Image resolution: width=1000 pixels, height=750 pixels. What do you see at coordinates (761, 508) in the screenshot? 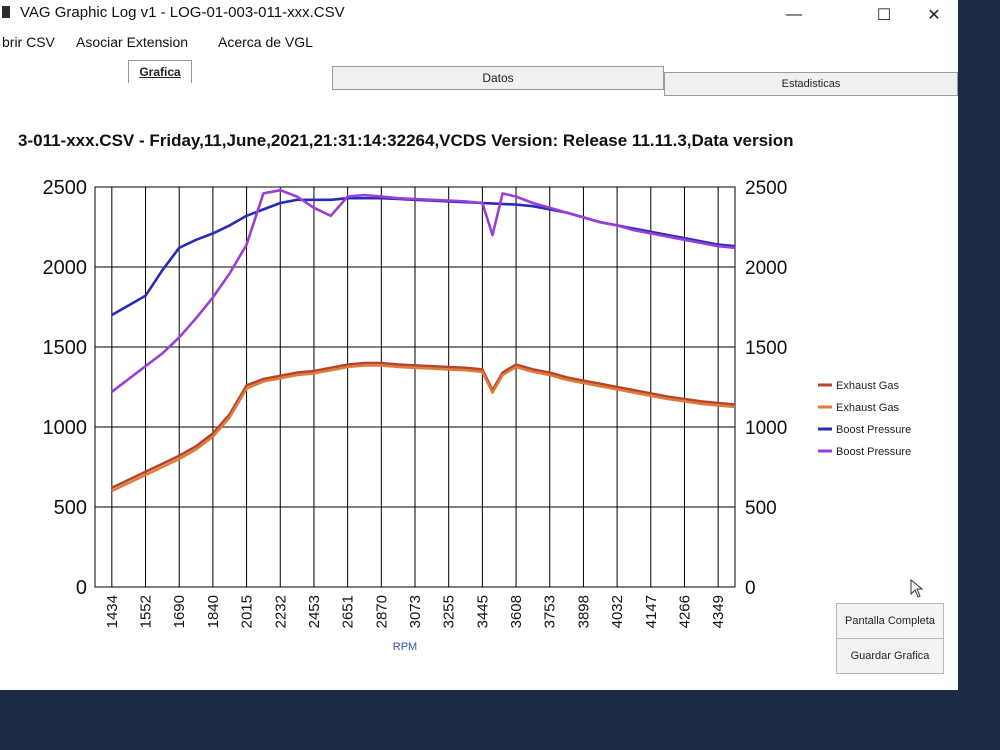
I see `y-right-tick-label: 500` at bounding box center [761, 508].